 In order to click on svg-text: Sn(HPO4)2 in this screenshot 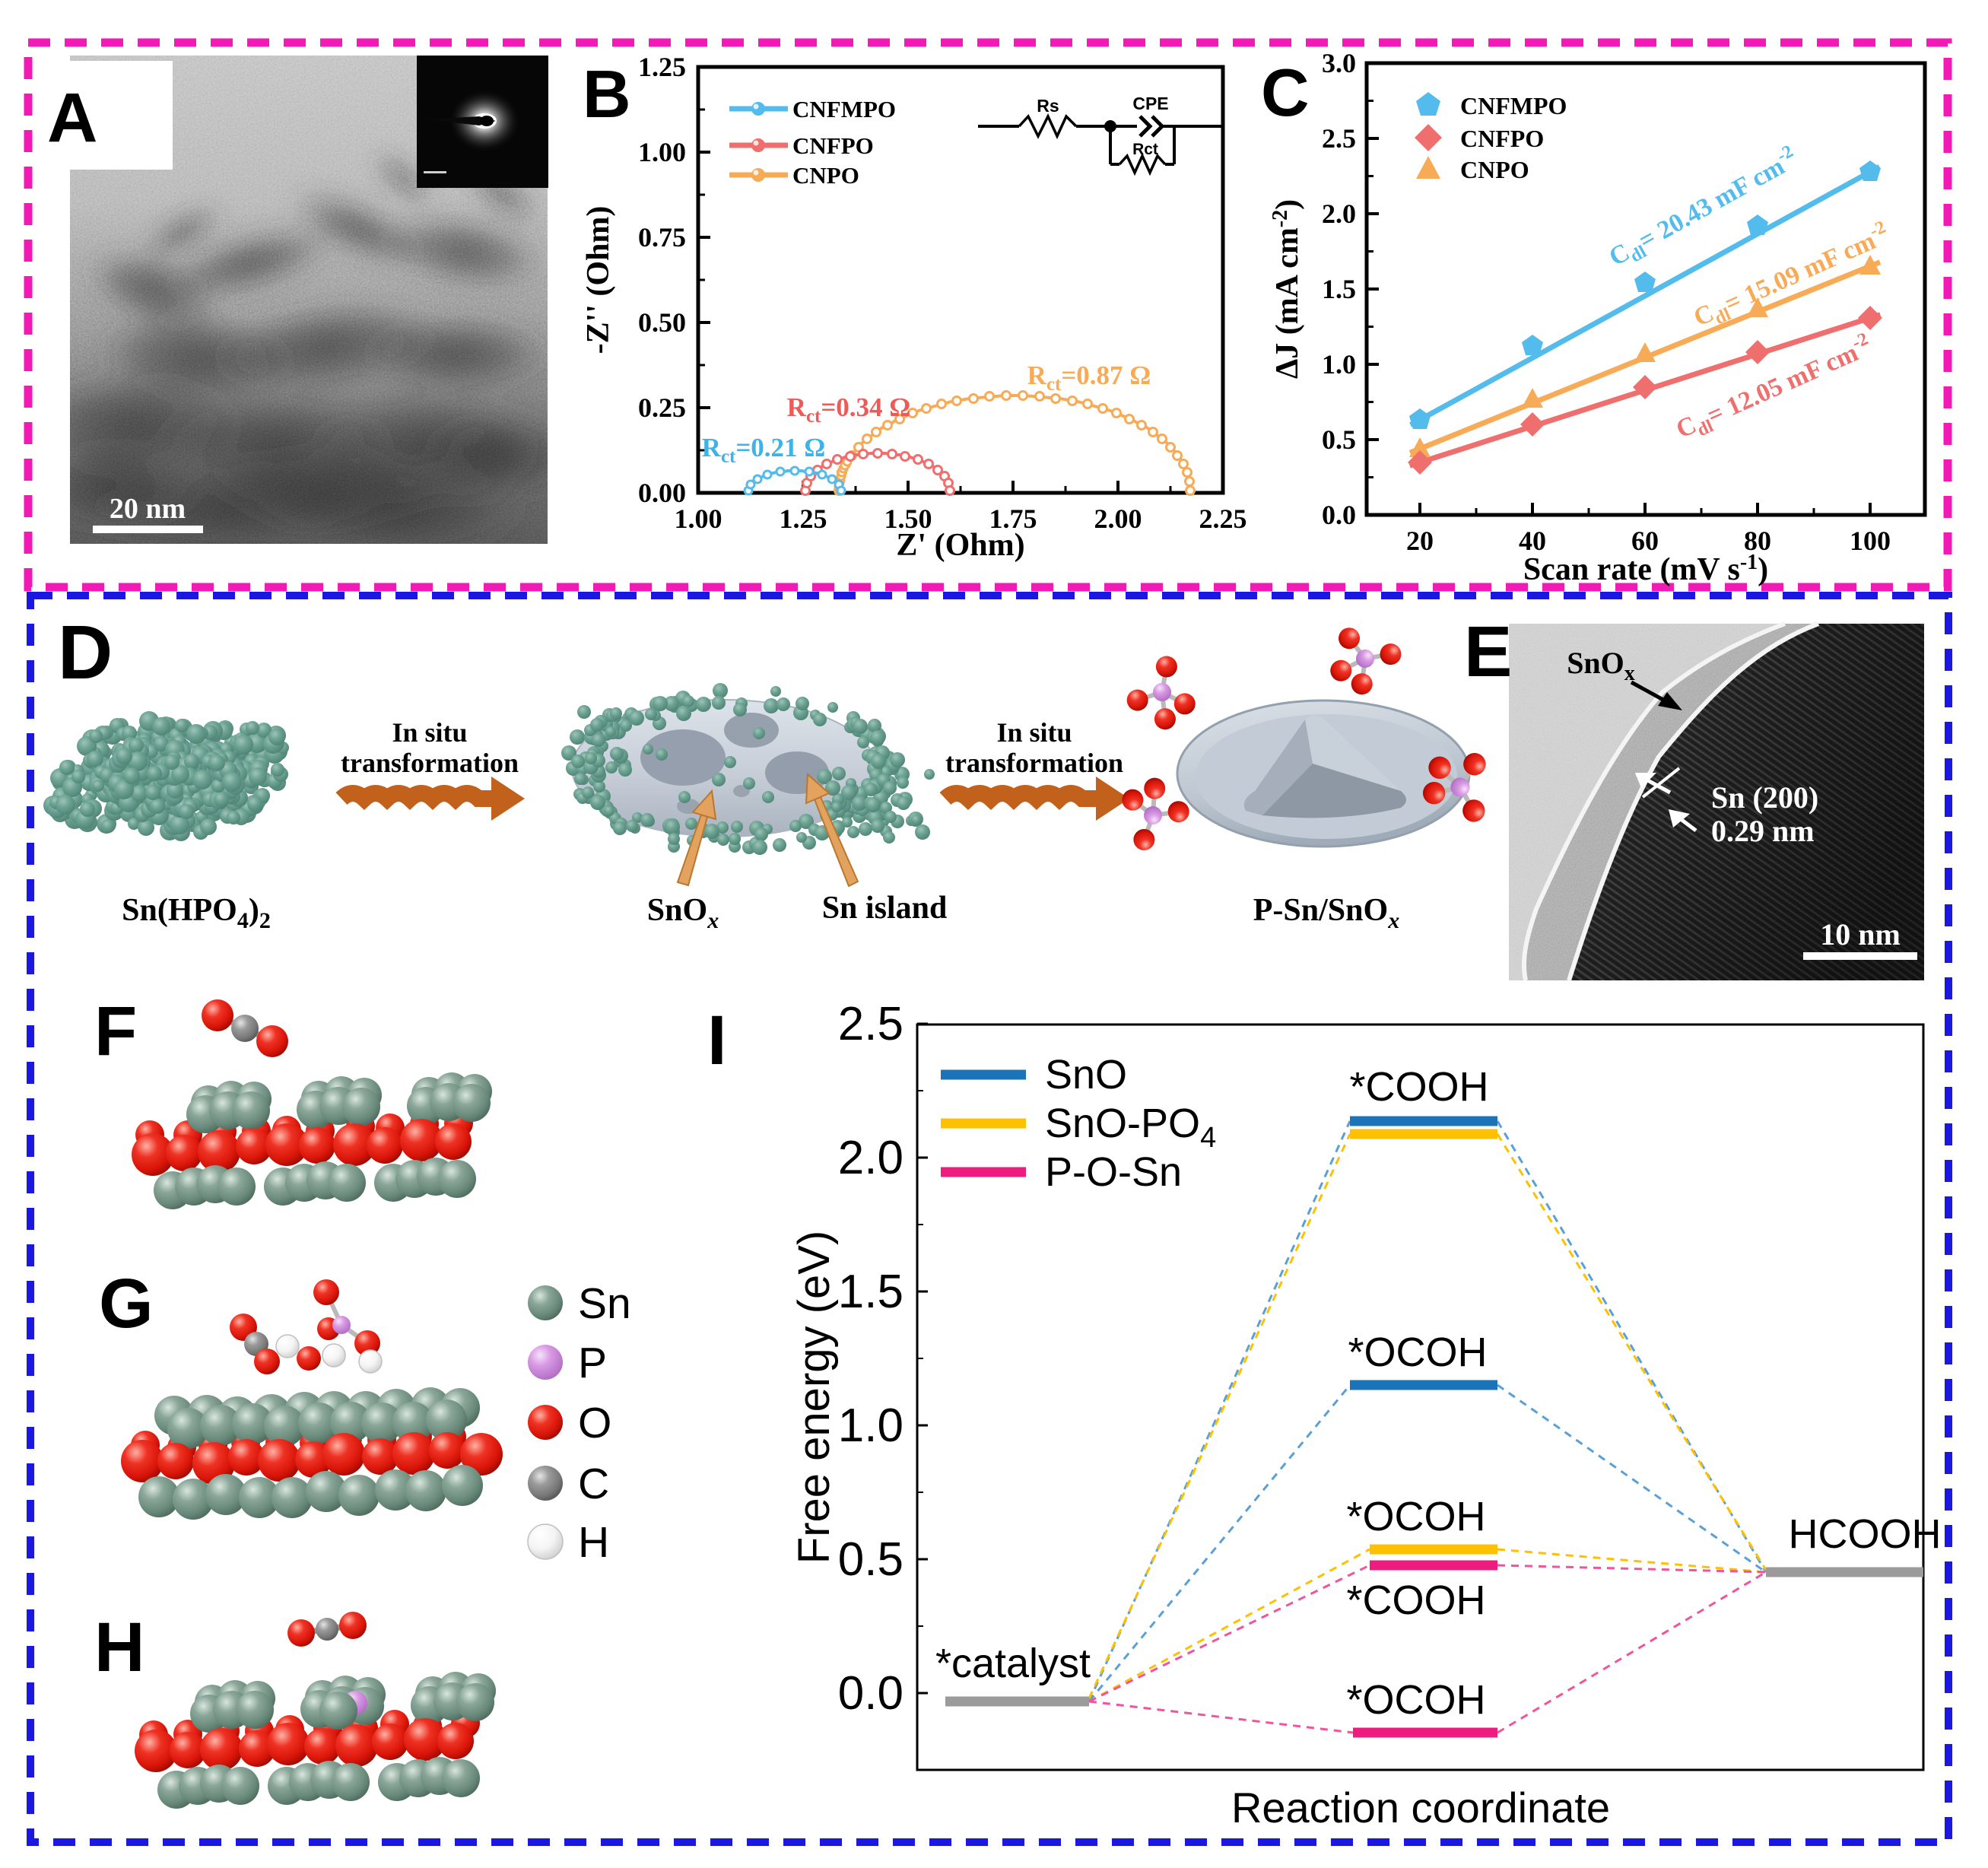, I will do `click(196, 913)`.